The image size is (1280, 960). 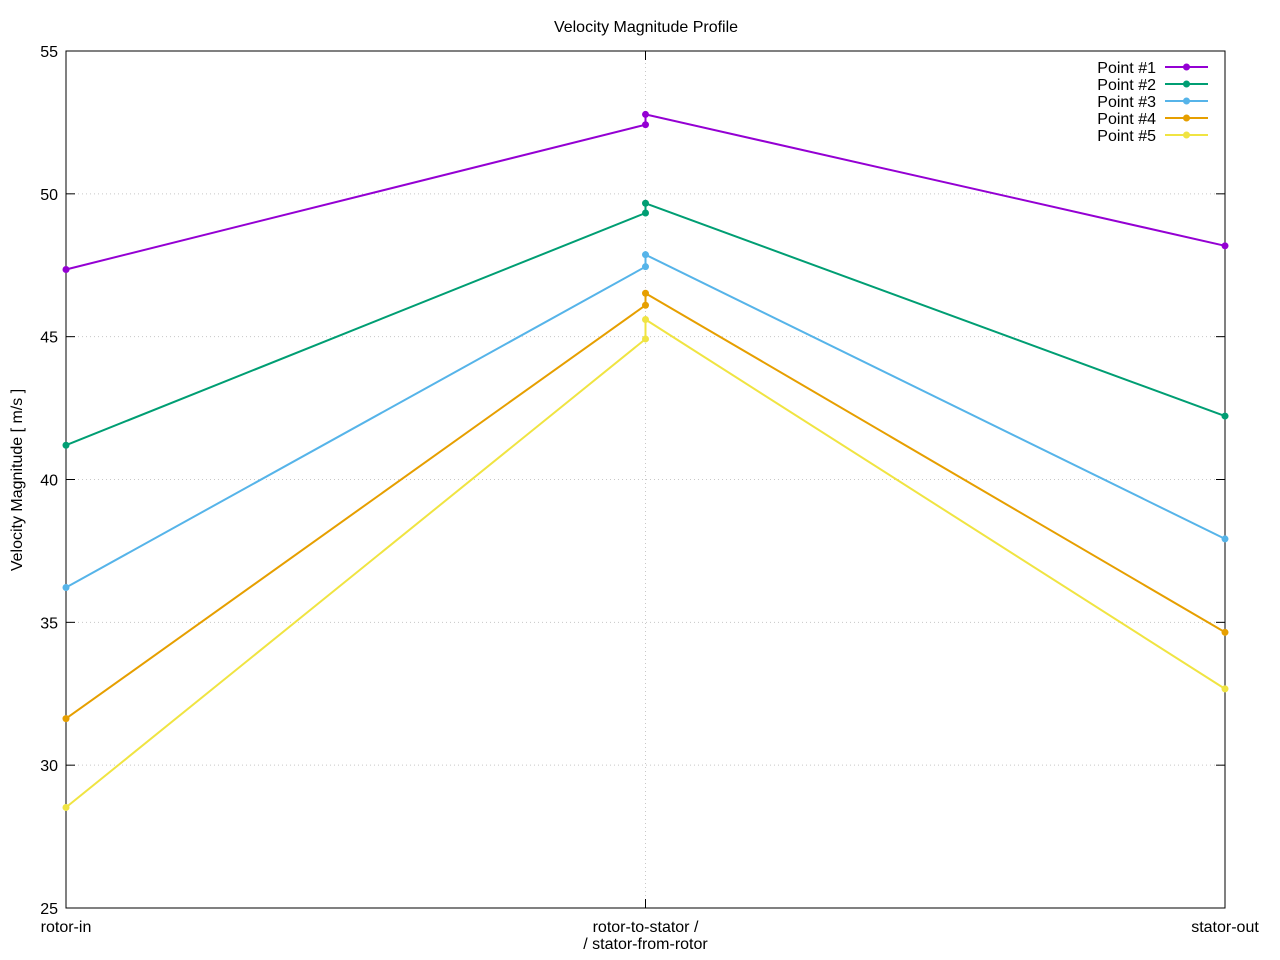 What do you see at coordinates (646, 927) in the screenshot?
I see `x-tick-label-line: rotor-to-stator /` at bounding box center [646, 927].